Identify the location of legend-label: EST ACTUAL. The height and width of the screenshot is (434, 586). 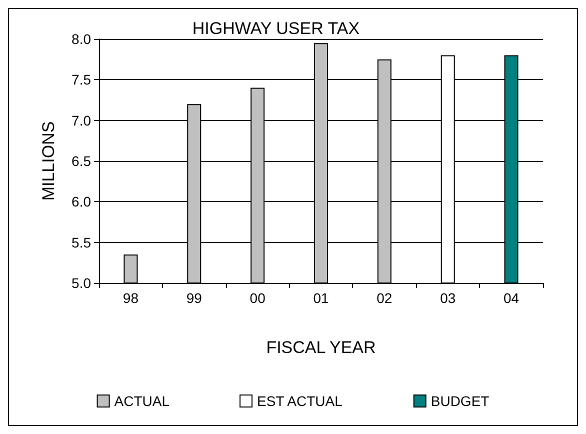
(300, 401).